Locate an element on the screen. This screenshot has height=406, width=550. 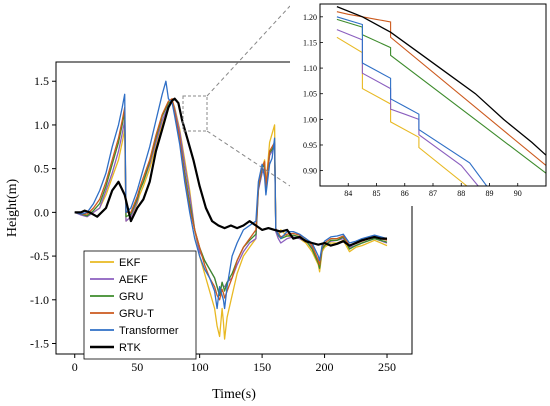
legend: EKF AEKF GRU GRU-T Transformer RTK is located at coordinates (140, 305).